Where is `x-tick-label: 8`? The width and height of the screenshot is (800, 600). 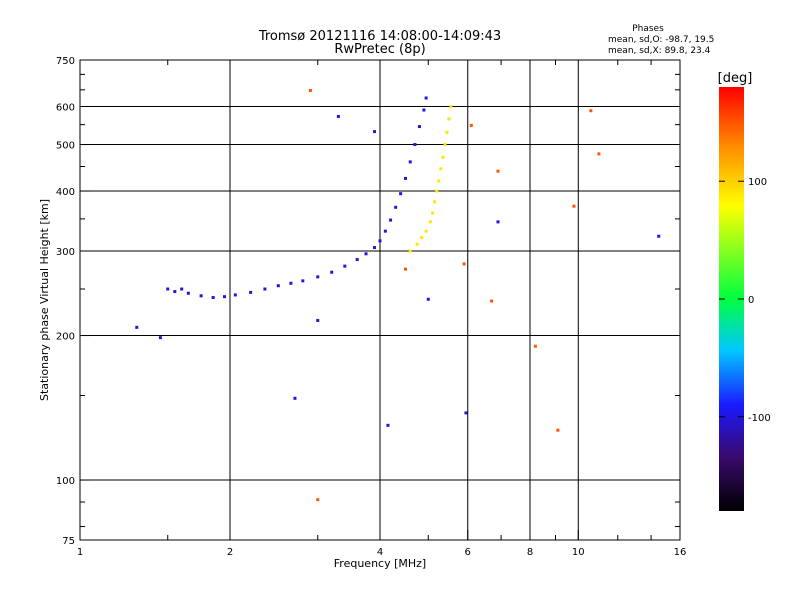
x-tick-label: 8 is located at coordinates (530, 552).